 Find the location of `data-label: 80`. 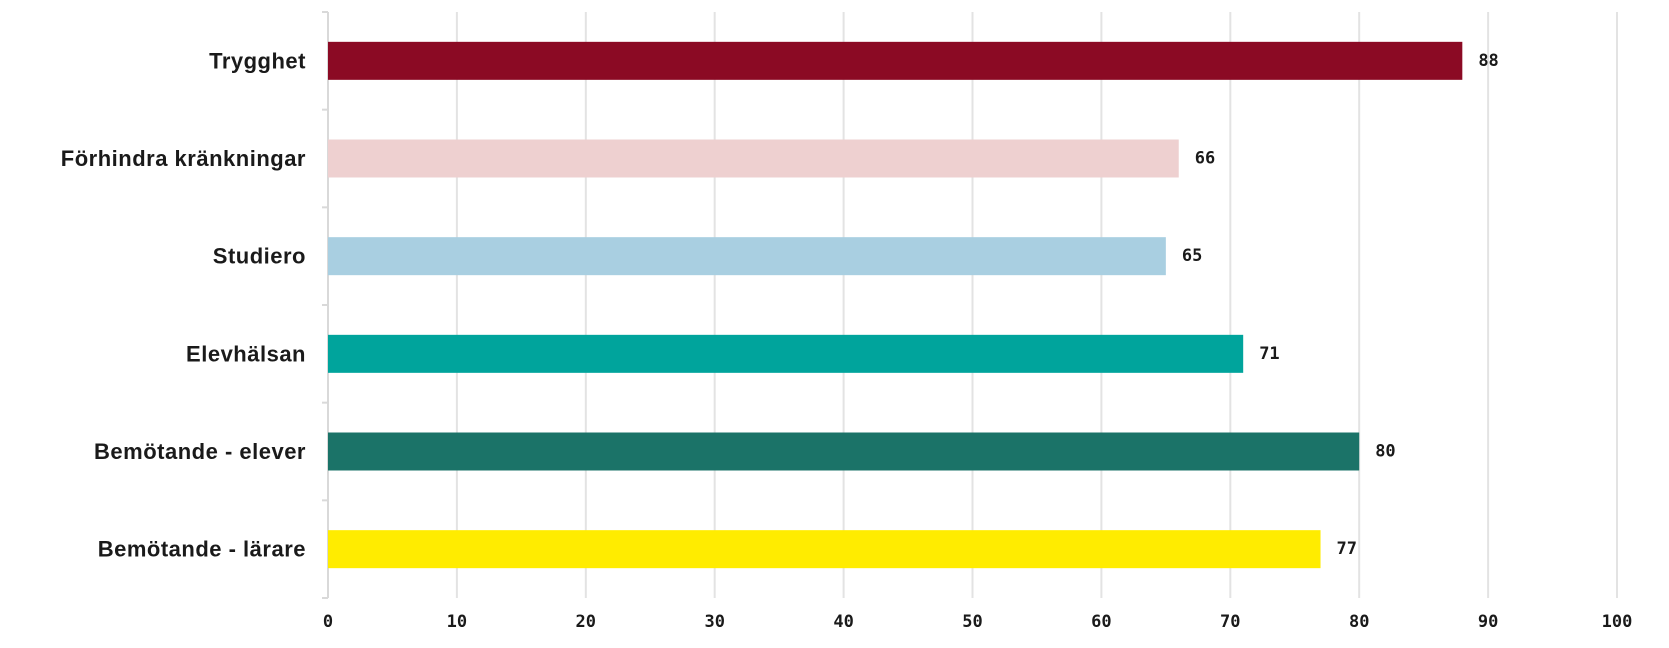

data-label: 80 is located at coordinates (1385, 452).